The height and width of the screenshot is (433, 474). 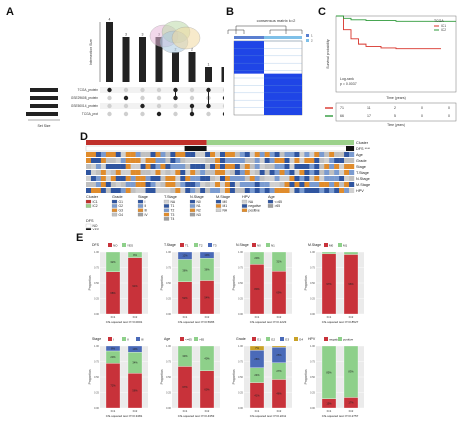 What do you see at coordinates (121, 211) in the screenshot?
I see `legend-label: G3` at bounding box center [121, 211].